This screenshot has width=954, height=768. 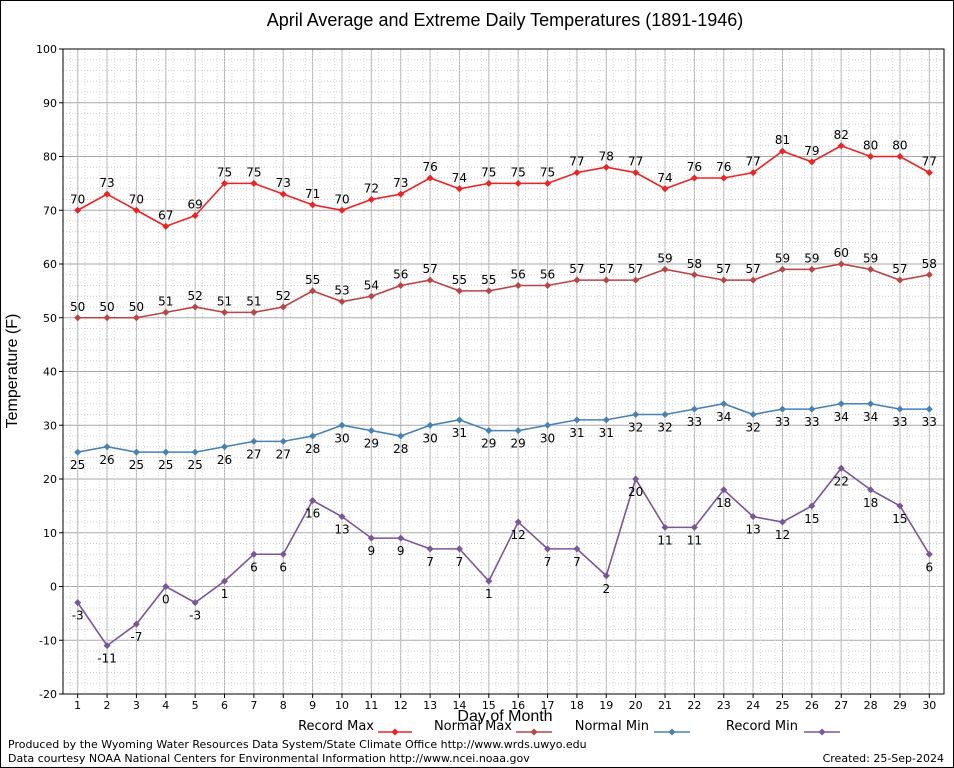 I want to click on x-tick-label: 19, so click(x=606, y=705).